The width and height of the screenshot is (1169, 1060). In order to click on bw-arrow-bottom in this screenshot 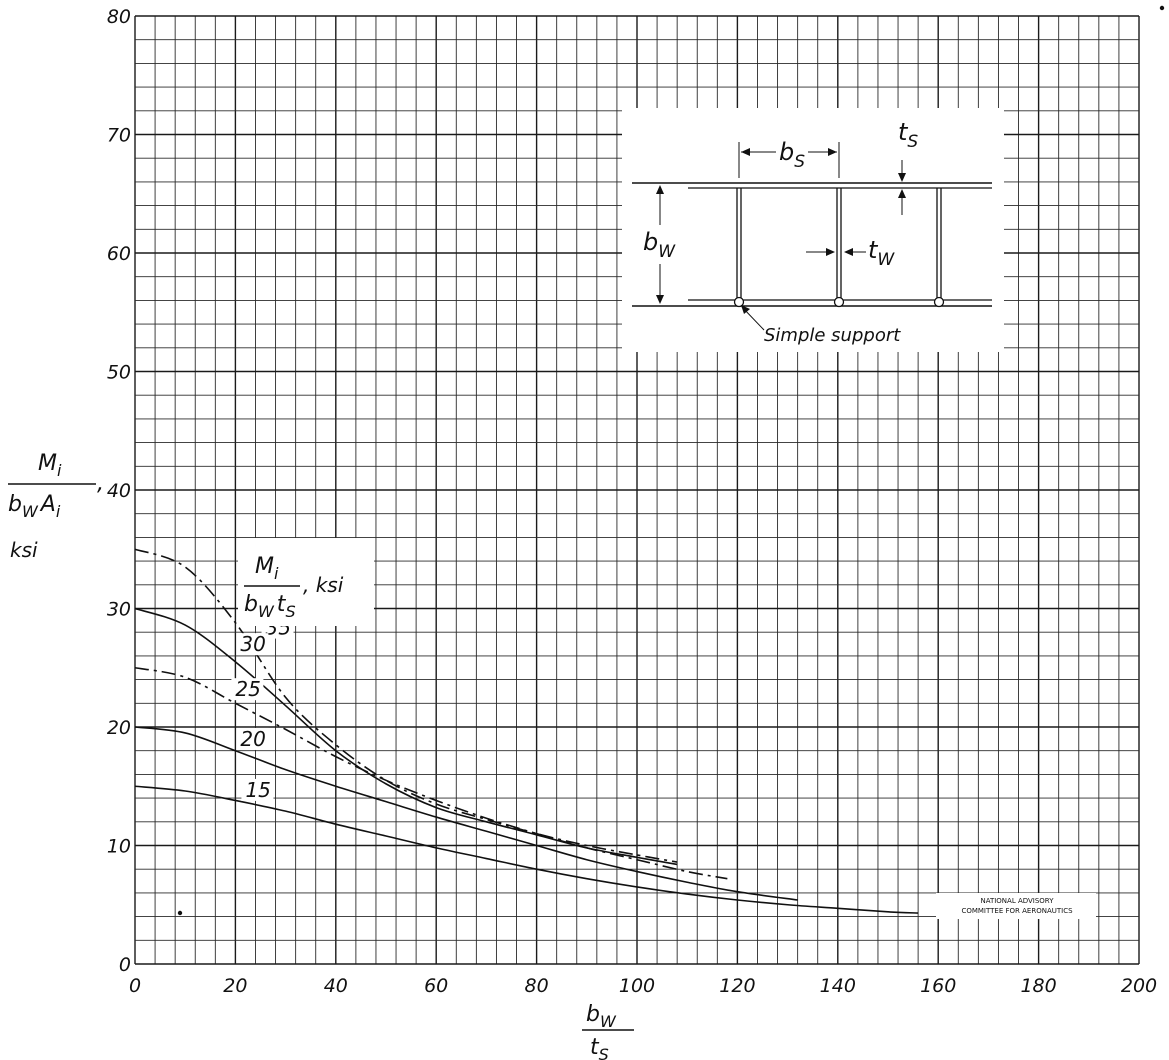, I will do `click(660, 299)`.